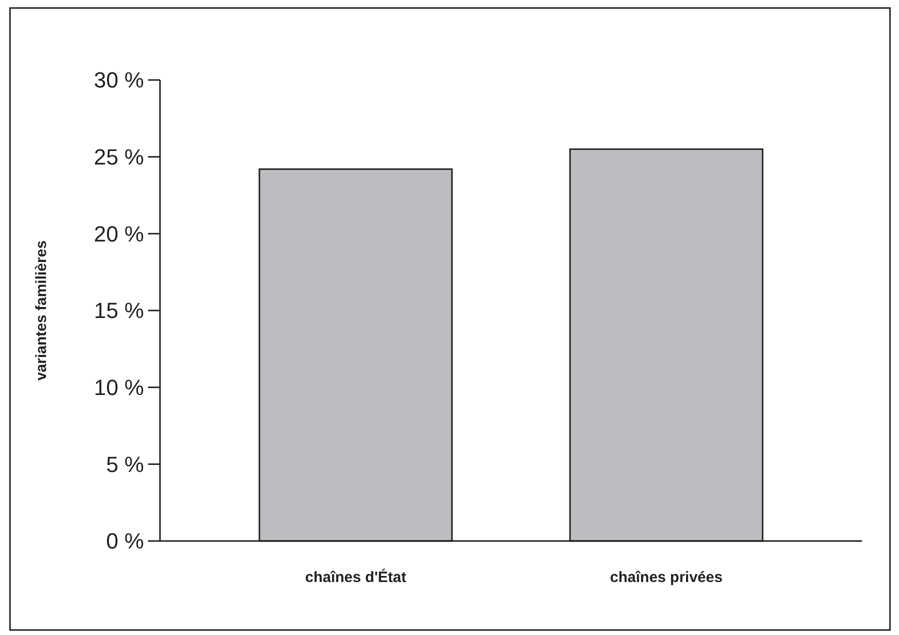 The height and width of the screenshot is (635, 899). Describe the element at coordinates (119, 233) in the screenshot. I see `y-tick-label: 20 %` at that location.